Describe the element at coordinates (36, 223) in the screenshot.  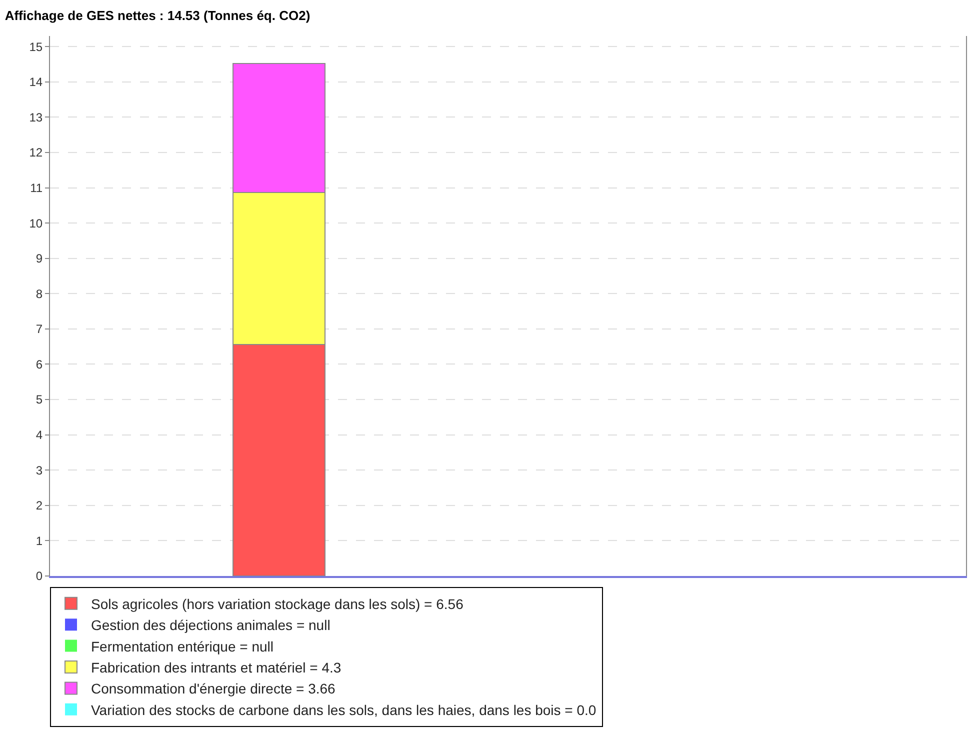
I see `y-tick-label: 10` at that location.